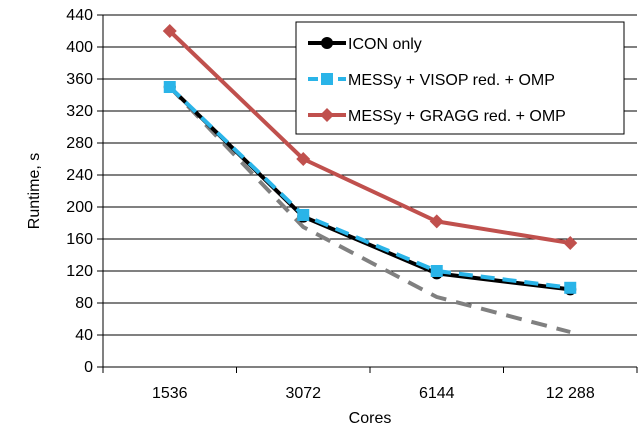  I want to click on y-tick-label: 240, so click(79, 175).